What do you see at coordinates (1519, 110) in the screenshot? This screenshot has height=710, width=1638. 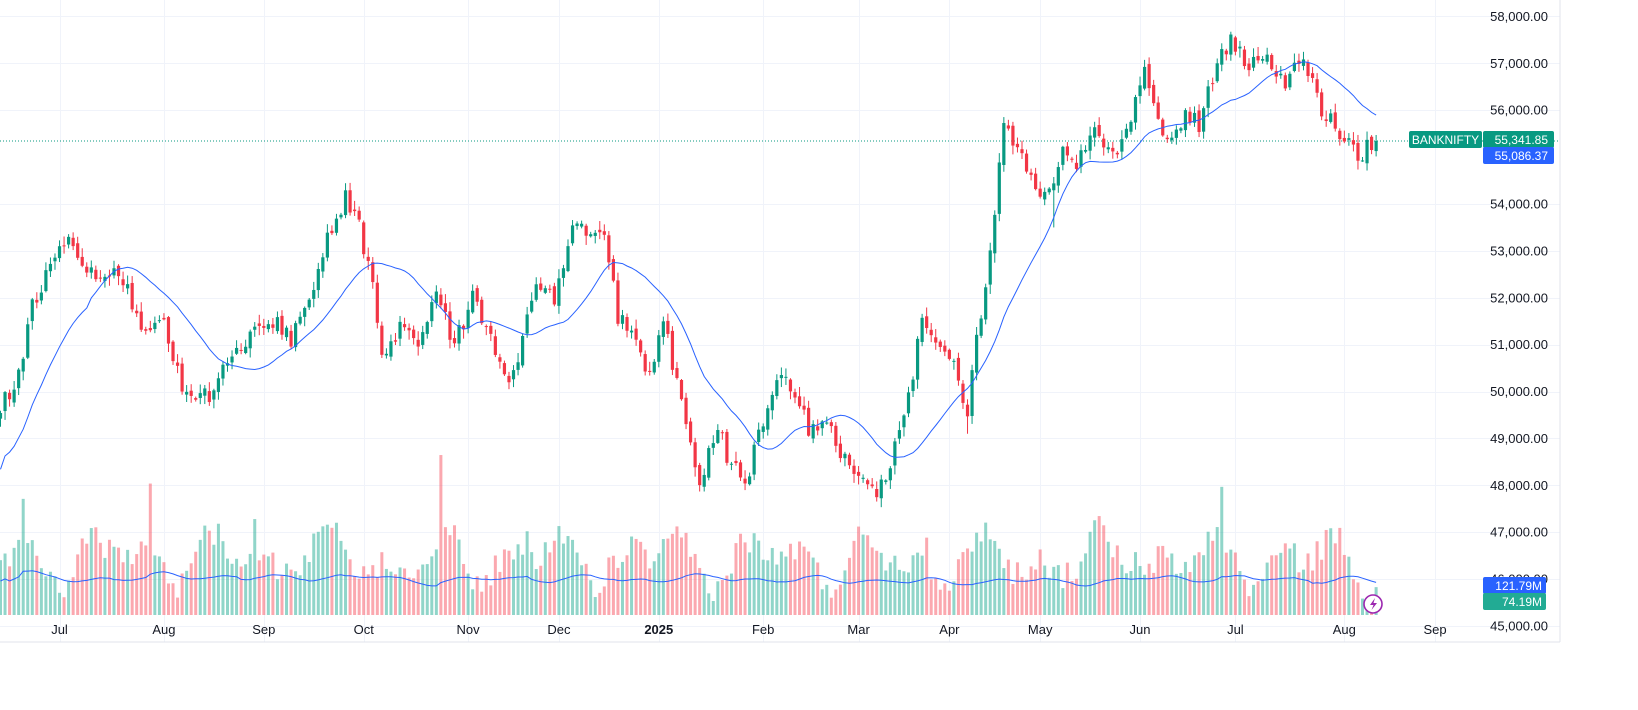 I see `price-tick-label: 56,000.00` at bounding box center [1519, 110].